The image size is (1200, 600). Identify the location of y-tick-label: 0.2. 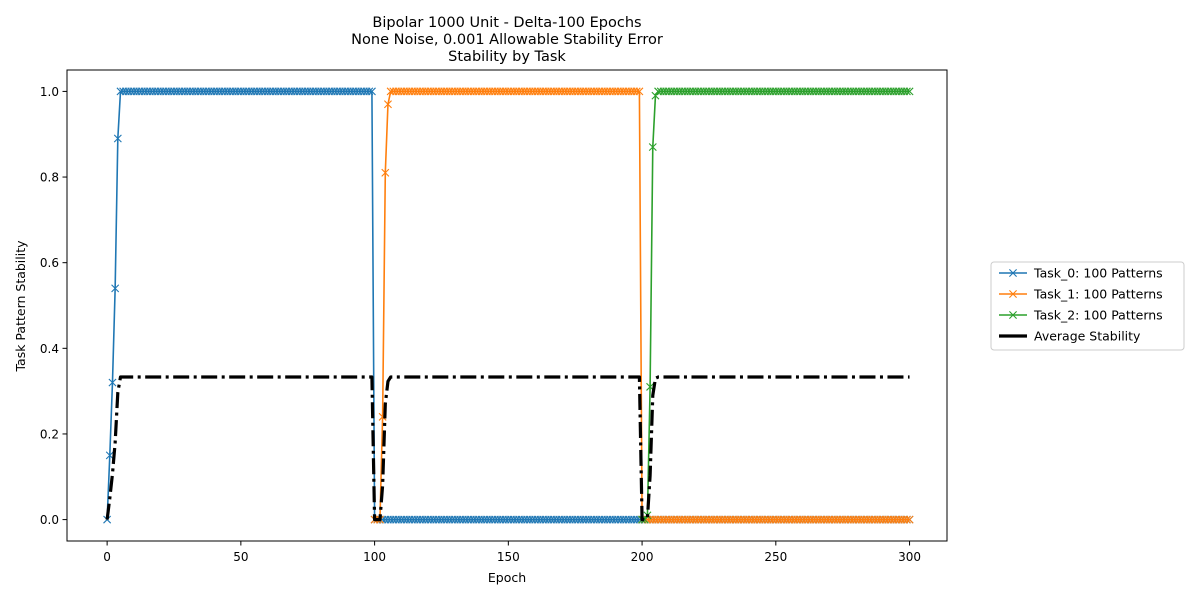
(49, 434).